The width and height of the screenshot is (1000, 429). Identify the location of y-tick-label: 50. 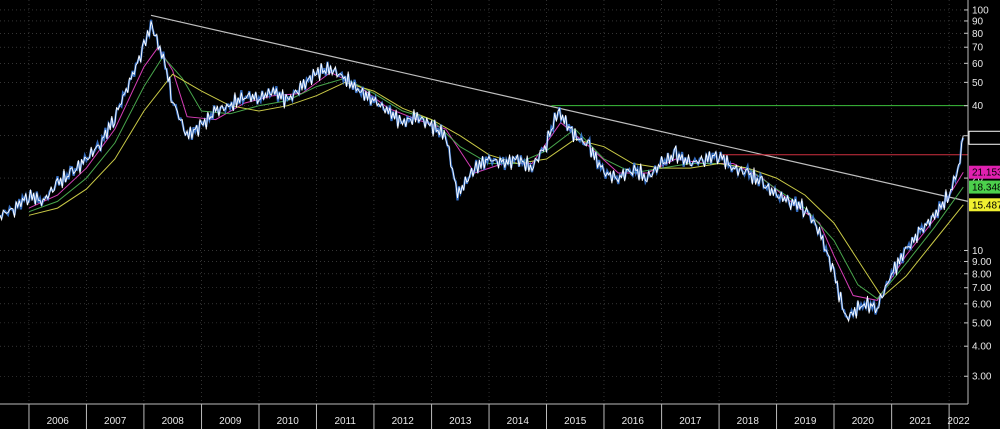
(978, 83).